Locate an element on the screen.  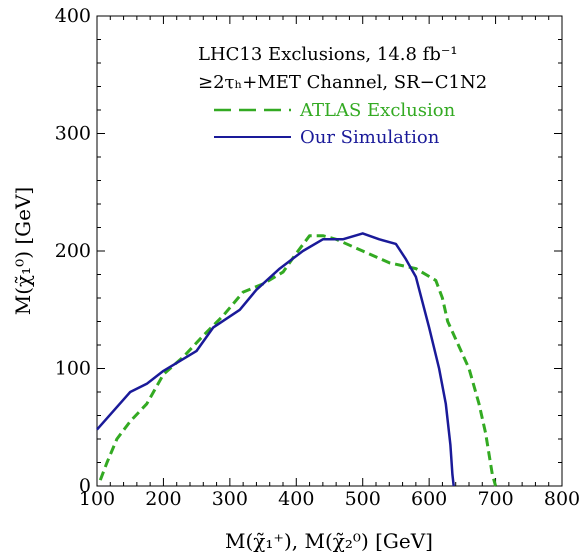
x-tick-label: 700 is located at coordinates (495, 499).